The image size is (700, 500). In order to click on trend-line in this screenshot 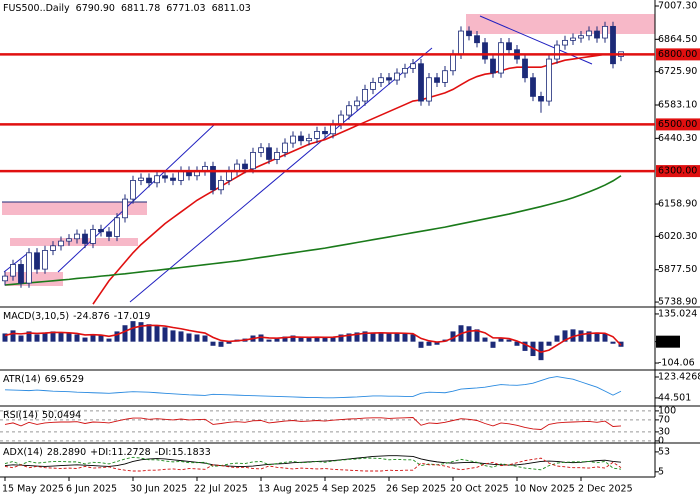, I will do `click(536, 40)`.